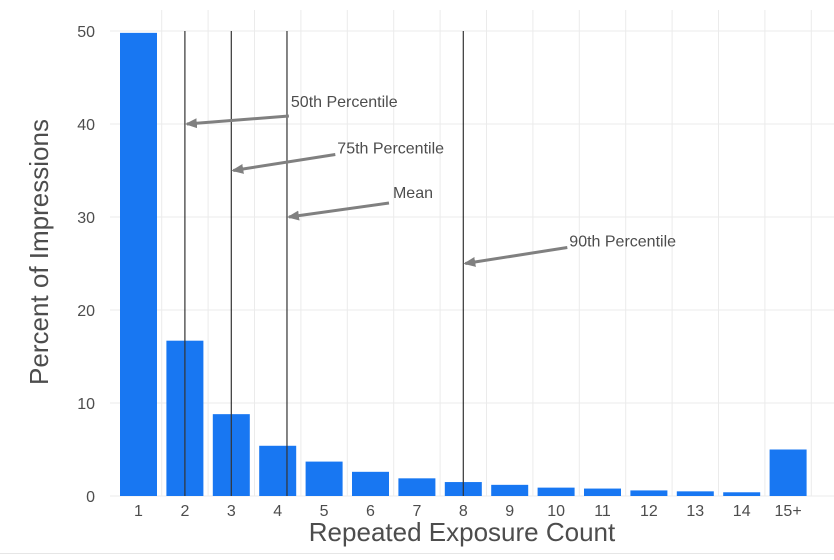 The height and width of the screenshot is (560, 834). I want to click on x-tick-label: 11, so click(602, 511).